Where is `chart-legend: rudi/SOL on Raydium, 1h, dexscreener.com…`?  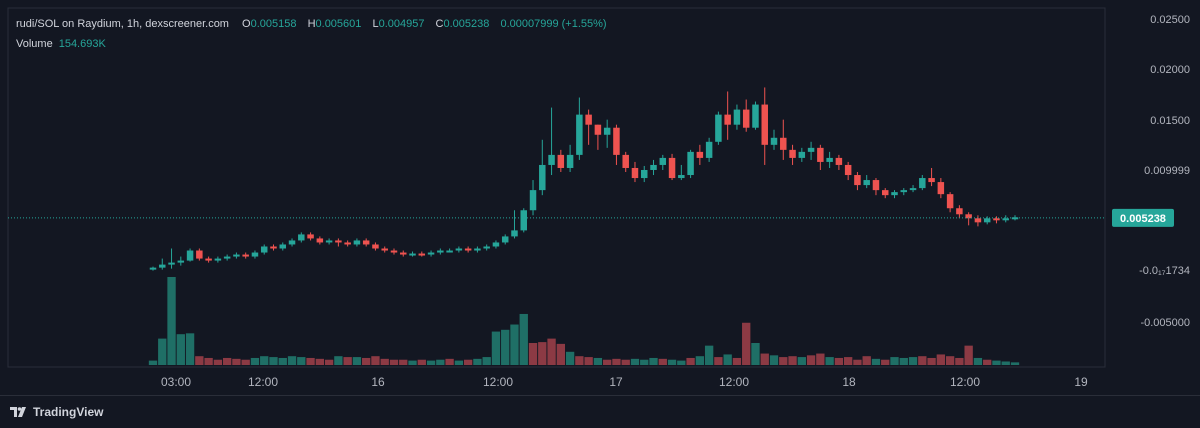
chart-legend: rudi/SOL on Raydium, 1h, dexscreener.com… is located at coordinates (315, 34).